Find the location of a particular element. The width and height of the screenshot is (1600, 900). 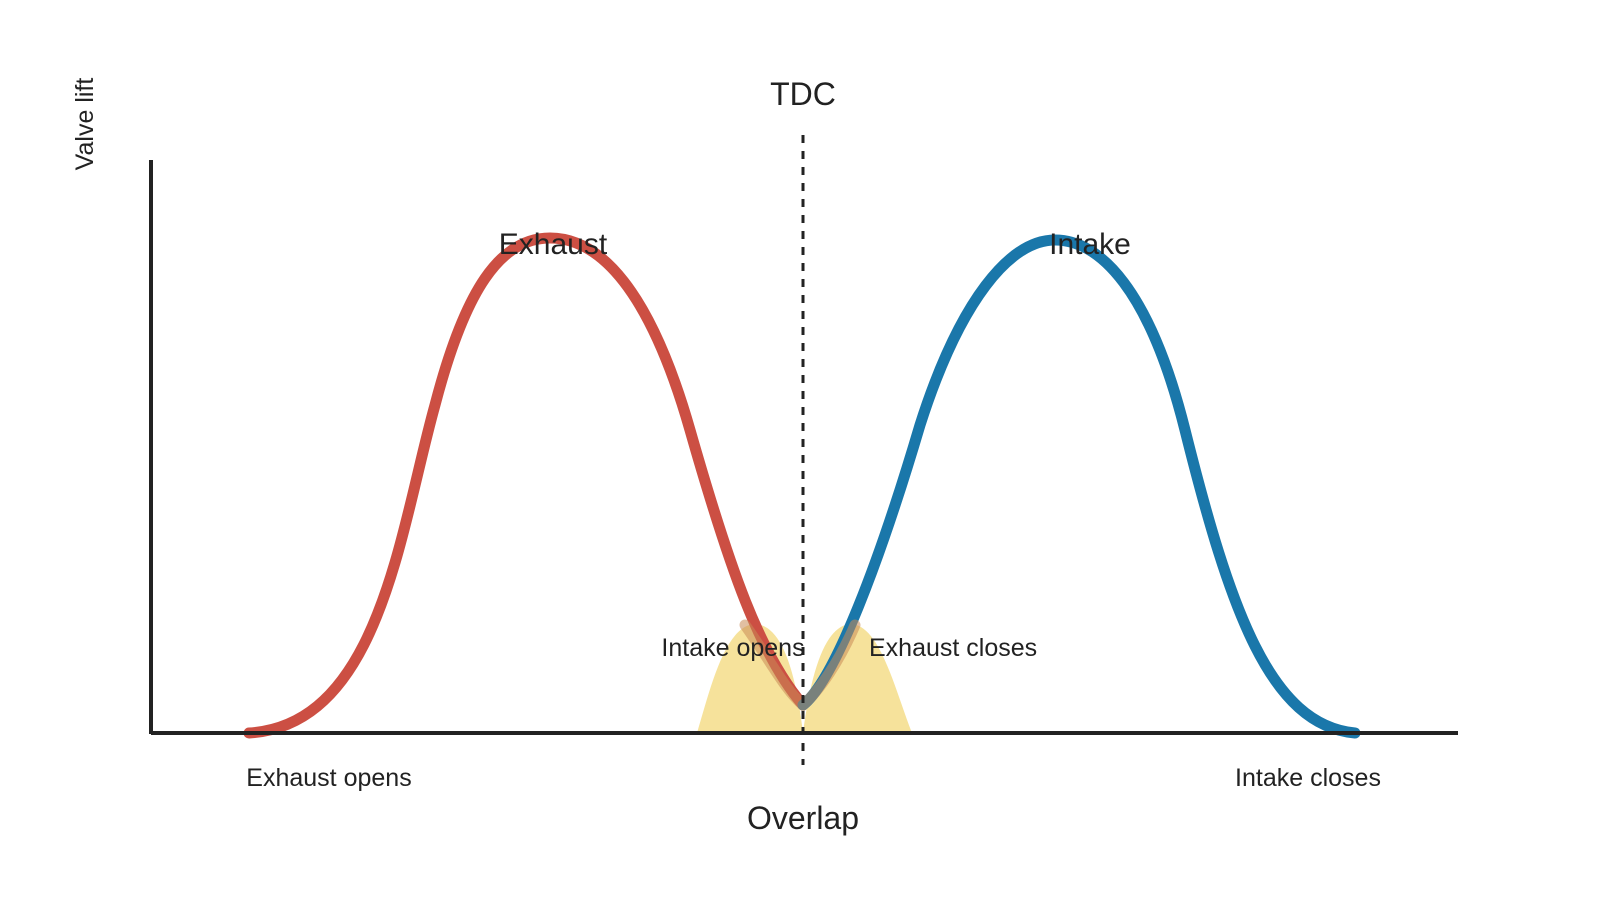

exhaust-label: Exhaust is located at coordinates (553, 244).